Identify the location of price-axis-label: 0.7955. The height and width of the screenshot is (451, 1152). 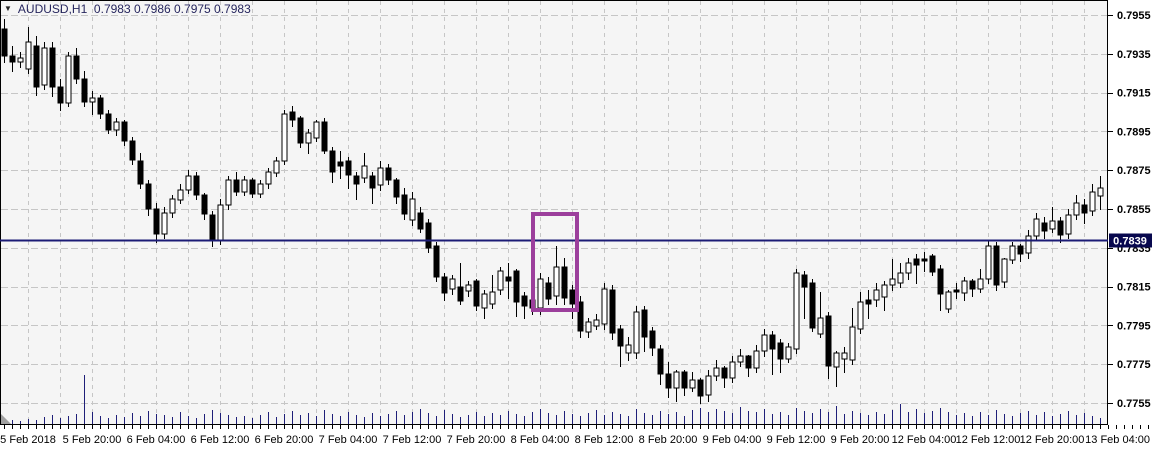
(1134, 16).